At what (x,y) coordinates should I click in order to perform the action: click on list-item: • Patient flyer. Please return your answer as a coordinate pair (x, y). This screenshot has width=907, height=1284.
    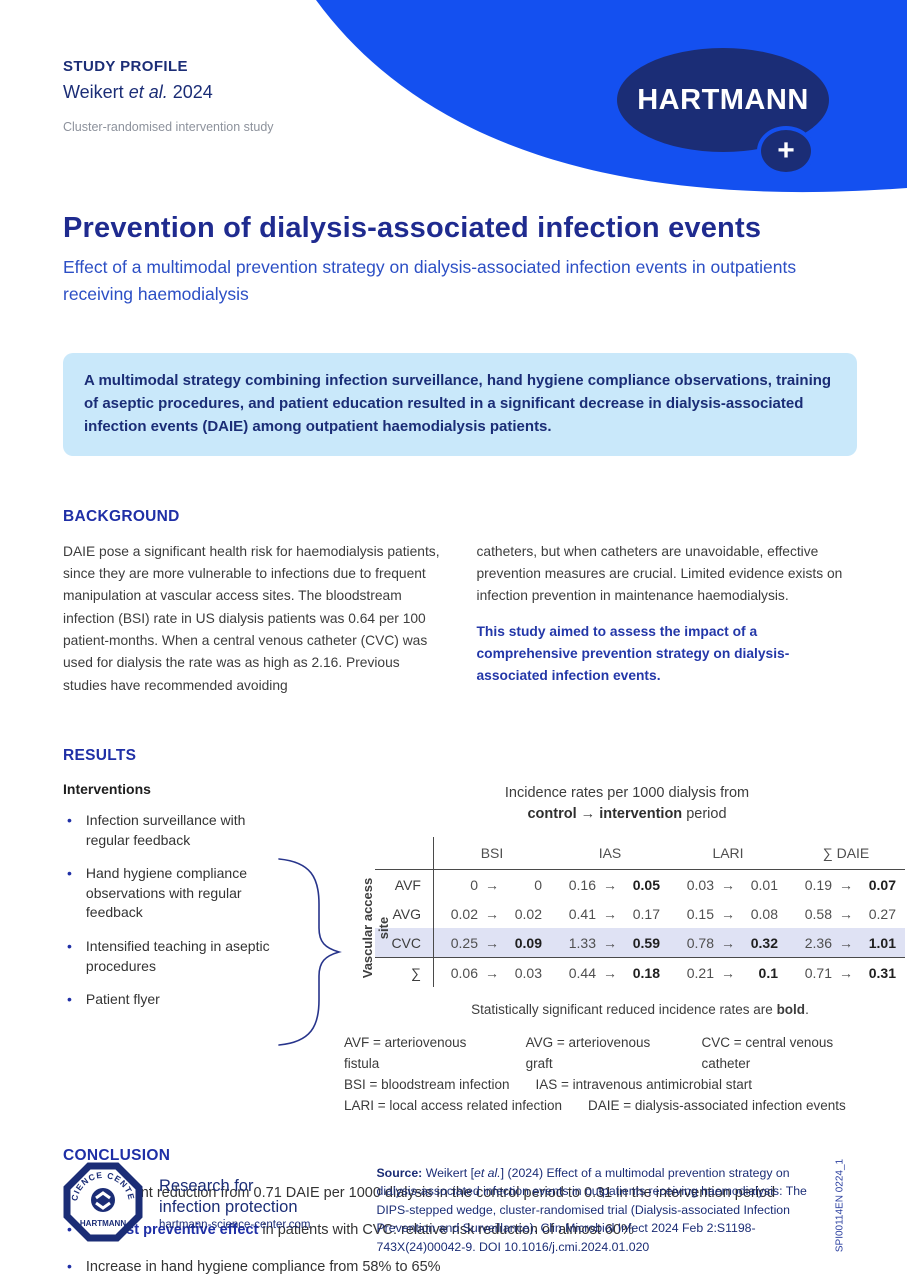
    Looking at the image, I should click on (167, 1000).